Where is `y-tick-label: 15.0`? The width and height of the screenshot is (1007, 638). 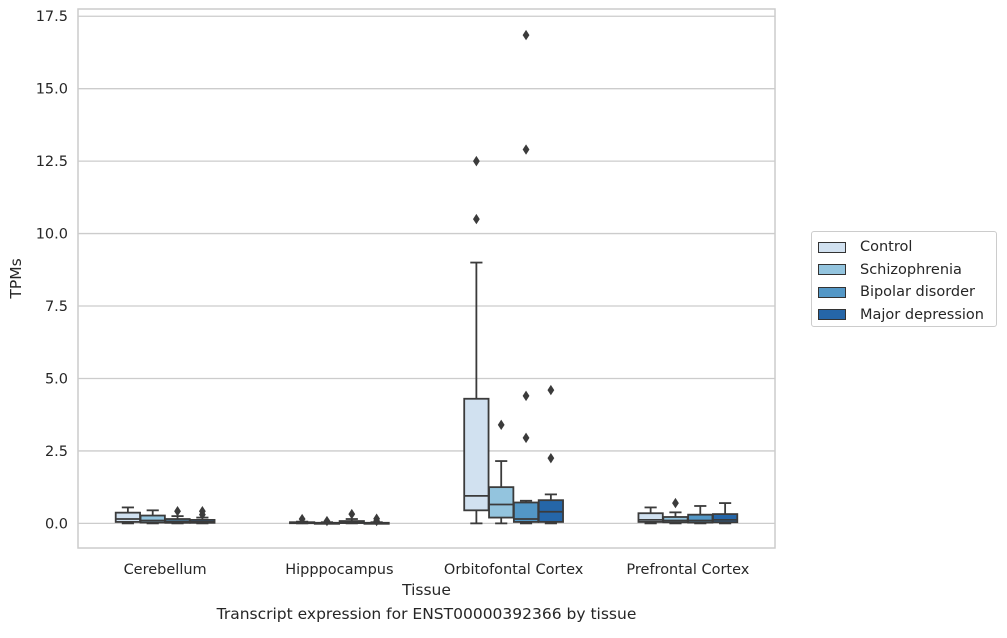
y-tick-label: 15.0 is located at coordinates (52, 90).